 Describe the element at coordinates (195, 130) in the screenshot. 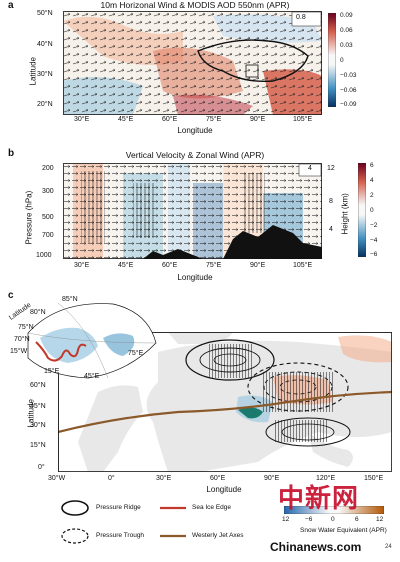

I see `panel-a-xlabel: Longitude` at that location.